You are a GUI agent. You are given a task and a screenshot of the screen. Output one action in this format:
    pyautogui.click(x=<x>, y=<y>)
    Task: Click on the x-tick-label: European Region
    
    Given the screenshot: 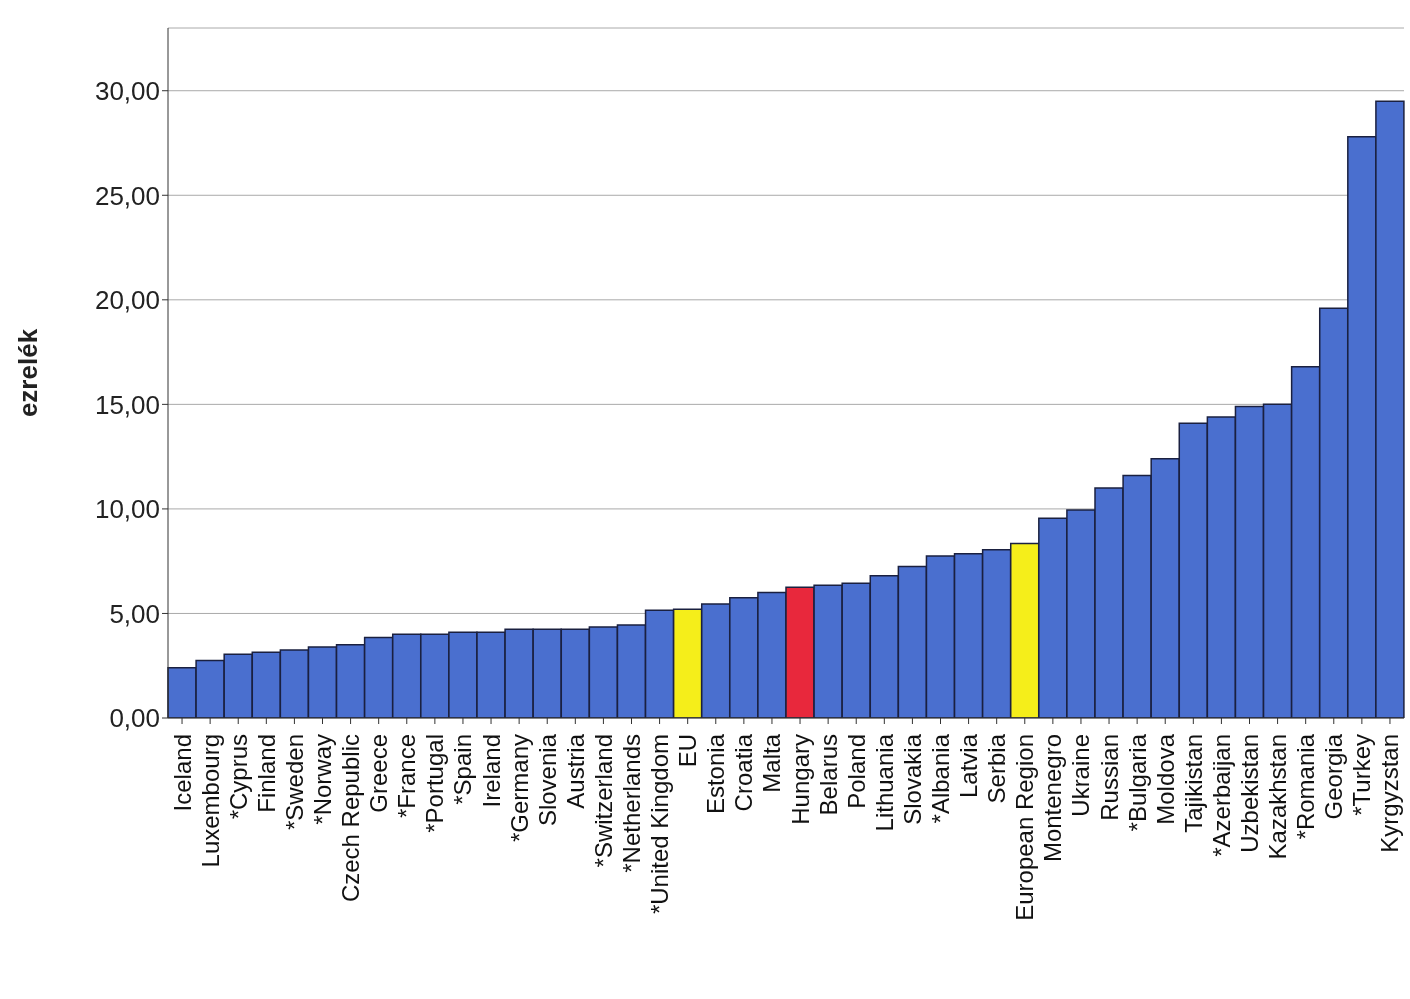 What is the action you would take?
    pyautogui.click(x=1025, y=827)
    